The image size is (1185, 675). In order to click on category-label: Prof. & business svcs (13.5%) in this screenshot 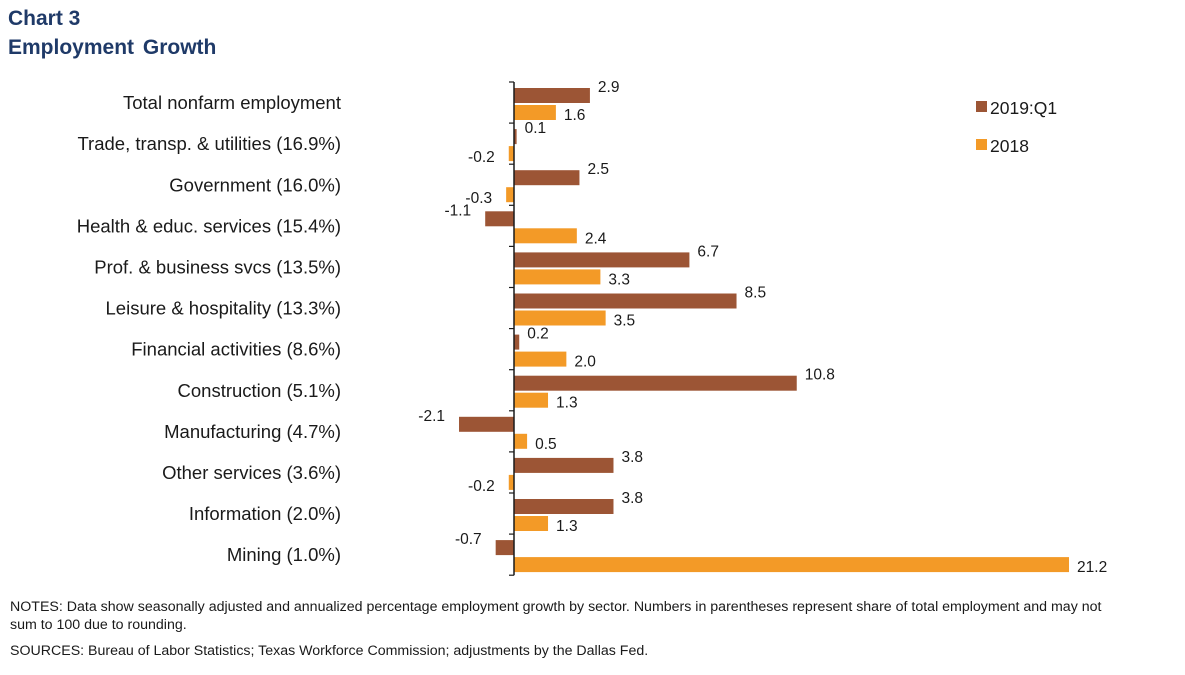, I will do `click(217, 266)`.